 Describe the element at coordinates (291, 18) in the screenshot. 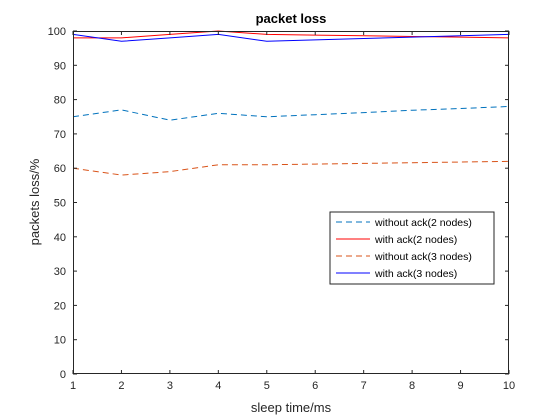

I see `chart-title: packet loss` at that location.